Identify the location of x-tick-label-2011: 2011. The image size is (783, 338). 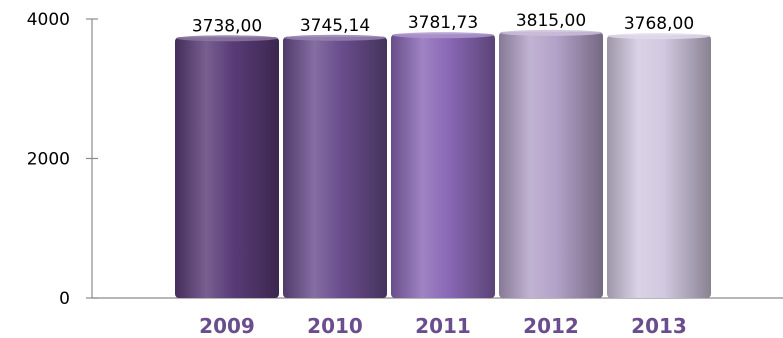
(443, 326).